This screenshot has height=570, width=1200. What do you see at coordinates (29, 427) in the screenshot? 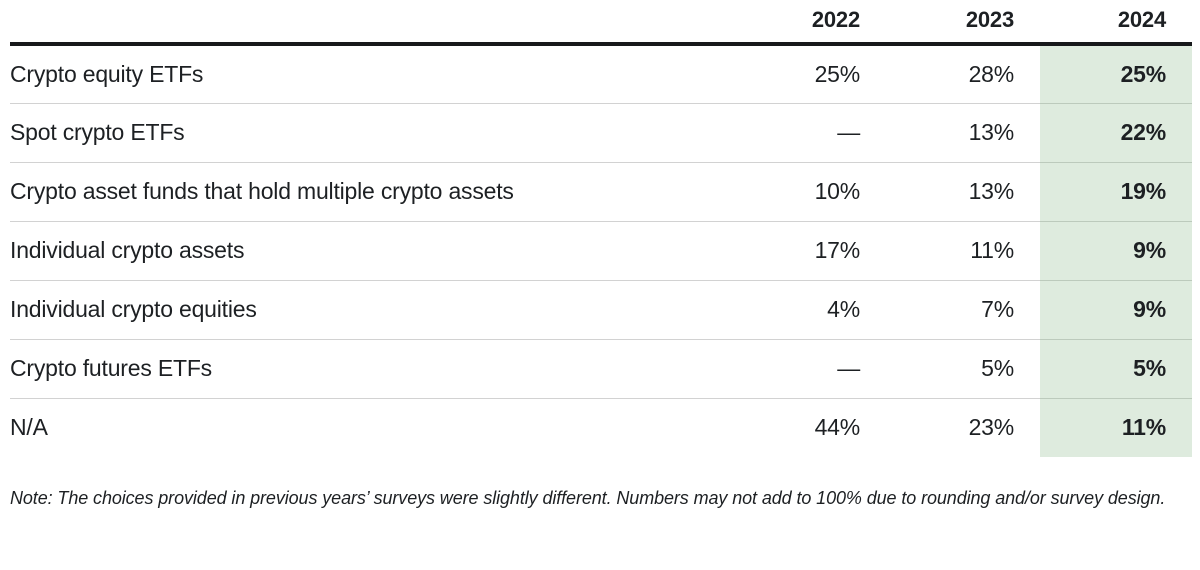
I see `row-label: N/A` at bounding box center [29, 427].